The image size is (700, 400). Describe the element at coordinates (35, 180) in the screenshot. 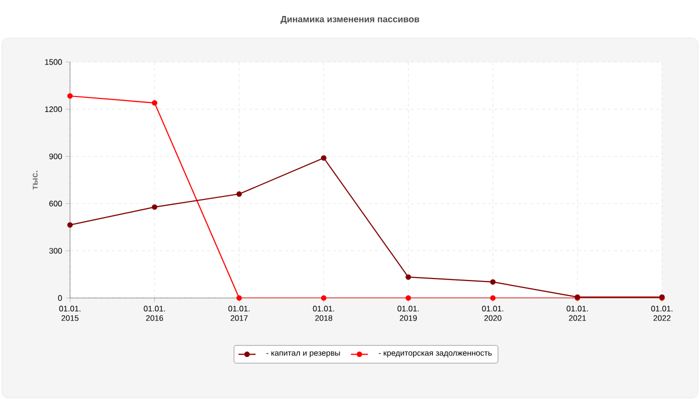

I see `y-axis-title: тыс.` at that location.